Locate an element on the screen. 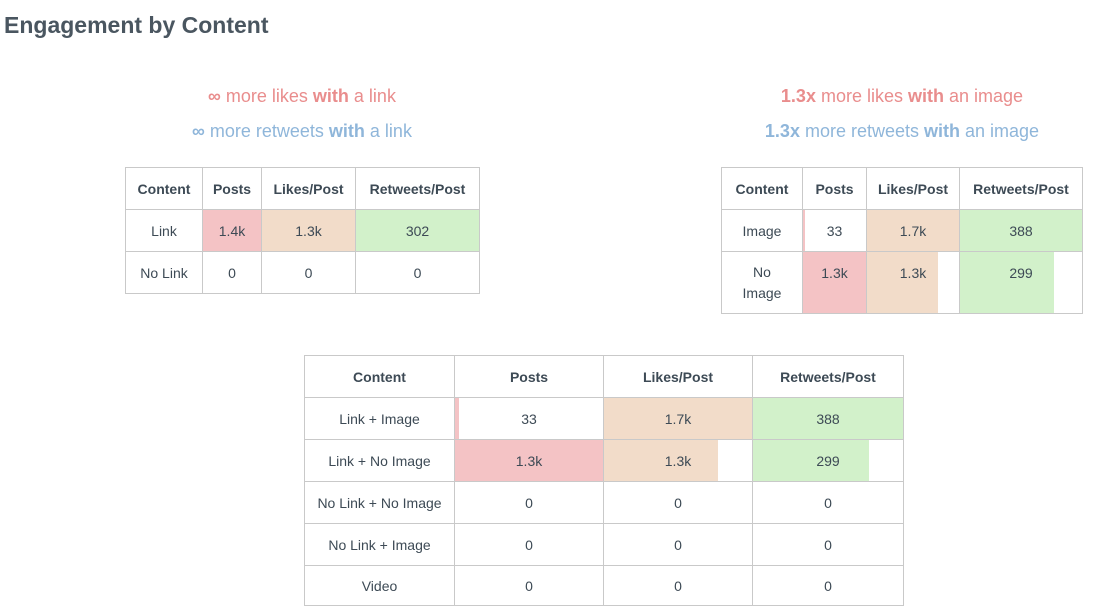  row-content-label: Video is located at coordinates (379, 585).